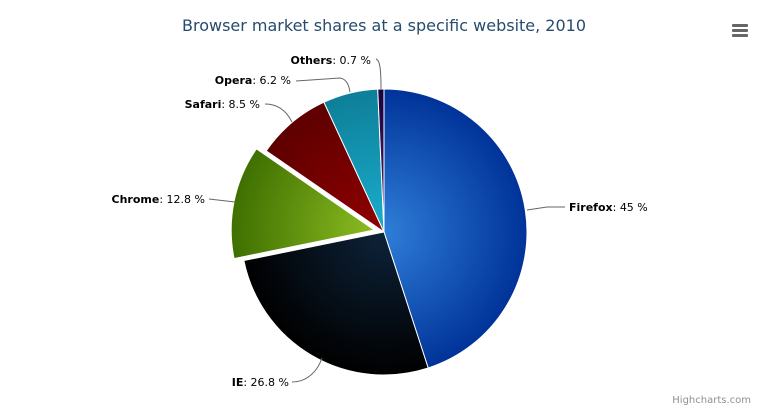  Describe the element at coordinates (307, 370) in the screenshot. I see `connector-ie` at that location.